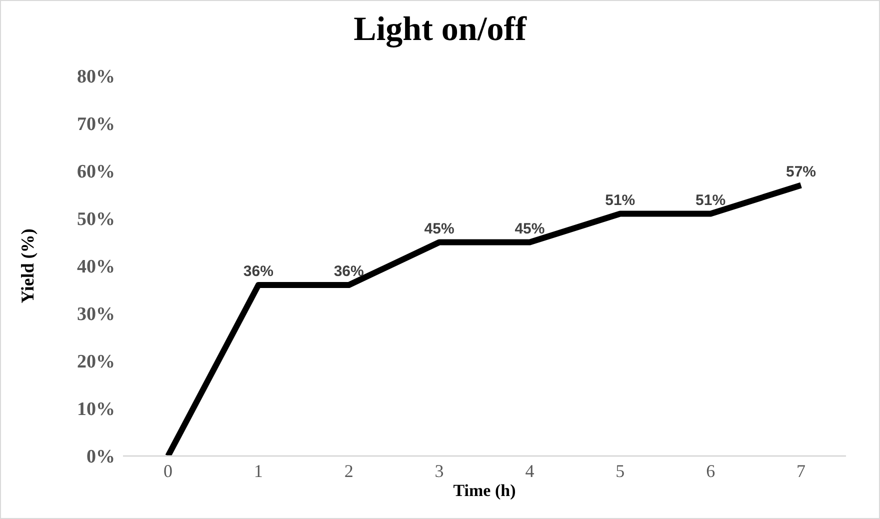  What do you see at coordinates (529, 470) in the screenshot?
I see `x-tick-label: 4` at bounding box center [529, 470].